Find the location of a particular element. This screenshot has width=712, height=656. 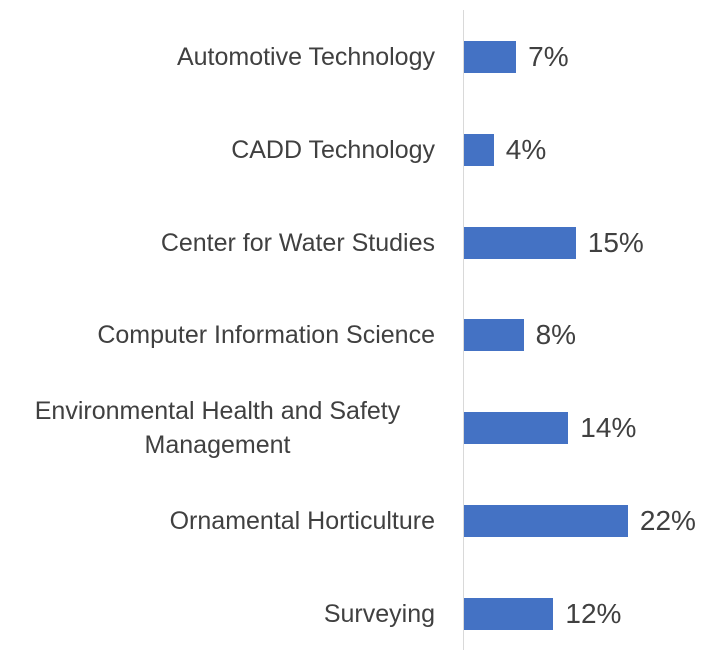

category-label: Computer Information Science is located at coordinates (266, 335).